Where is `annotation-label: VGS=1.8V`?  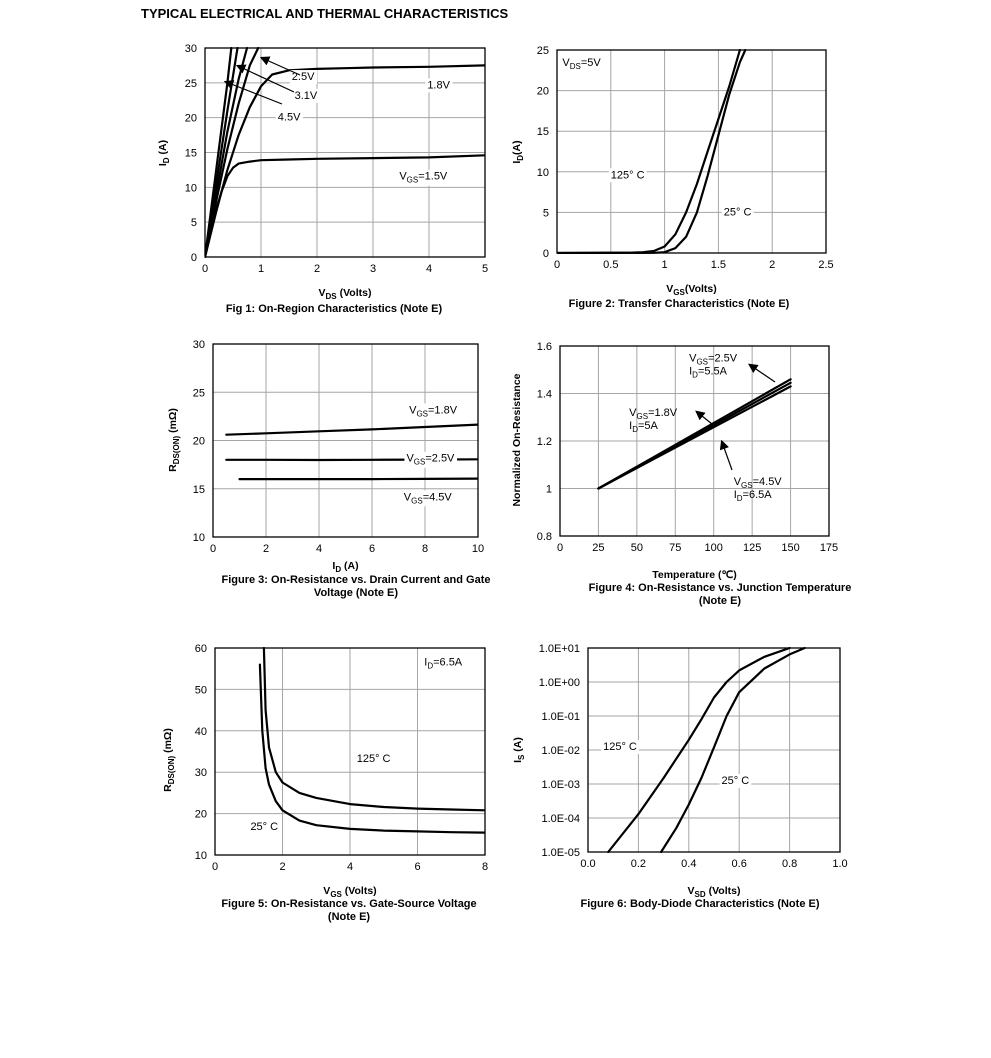
annotation-label: VGS=1.8V is located at coordinates (653, 414).